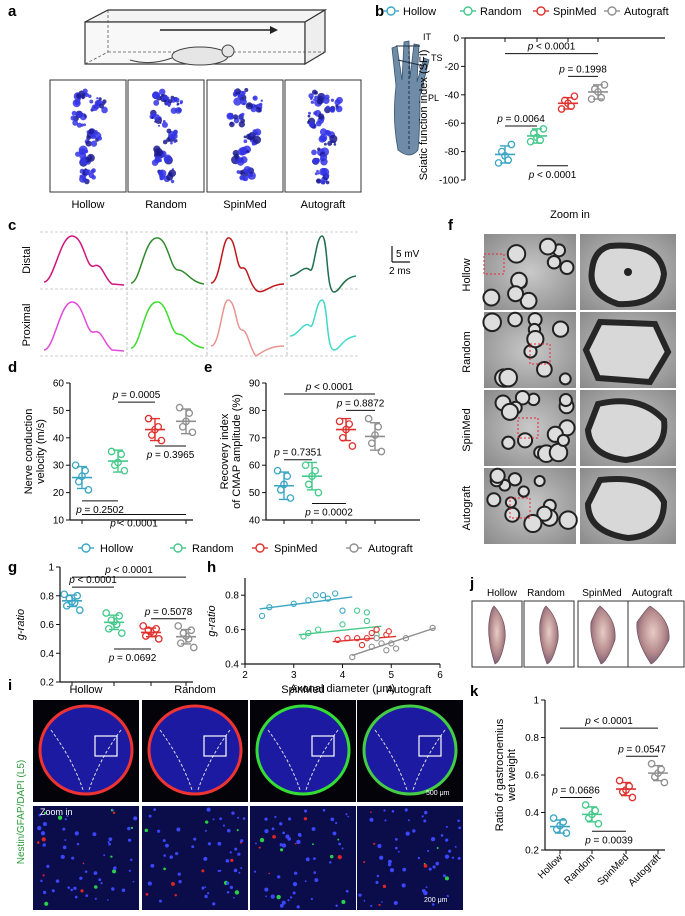 This screenshot has height=916, width=685. Describe the element at coordinates (628, 272) in the screenshot. I see `axon-core` at that location.